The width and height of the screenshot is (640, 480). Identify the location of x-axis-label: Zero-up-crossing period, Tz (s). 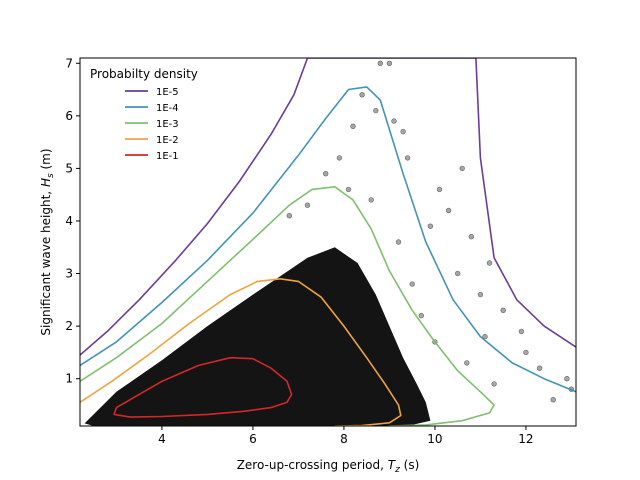
(328, 466).